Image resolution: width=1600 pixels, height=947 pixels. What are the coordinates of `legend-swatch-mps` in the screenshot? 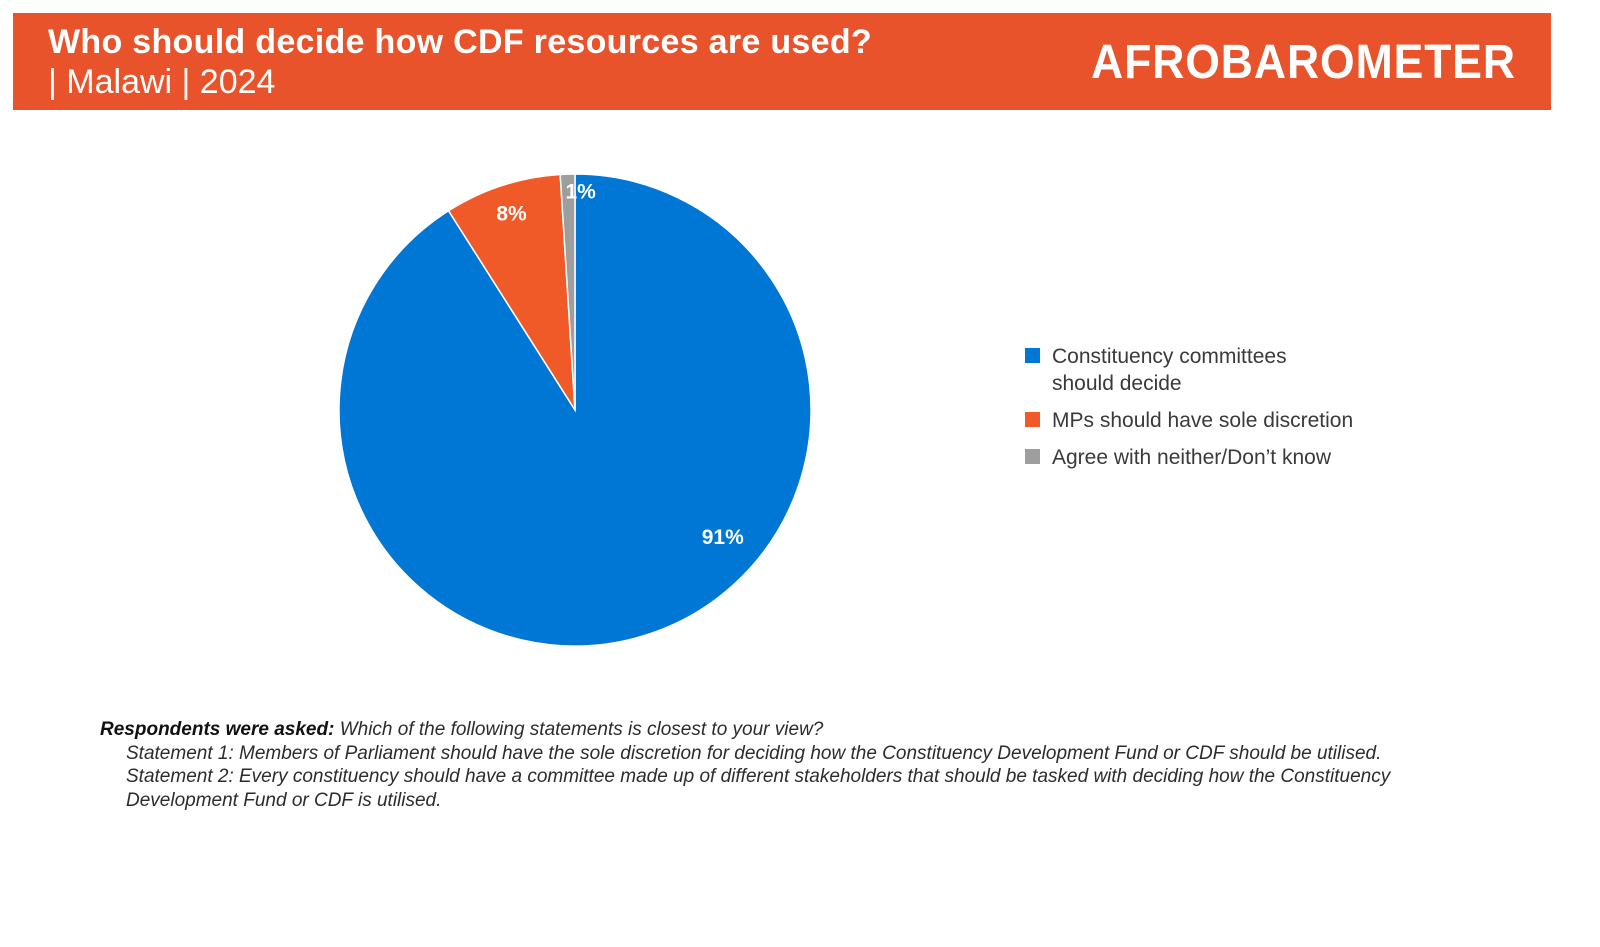 It's located at (1032, 419).